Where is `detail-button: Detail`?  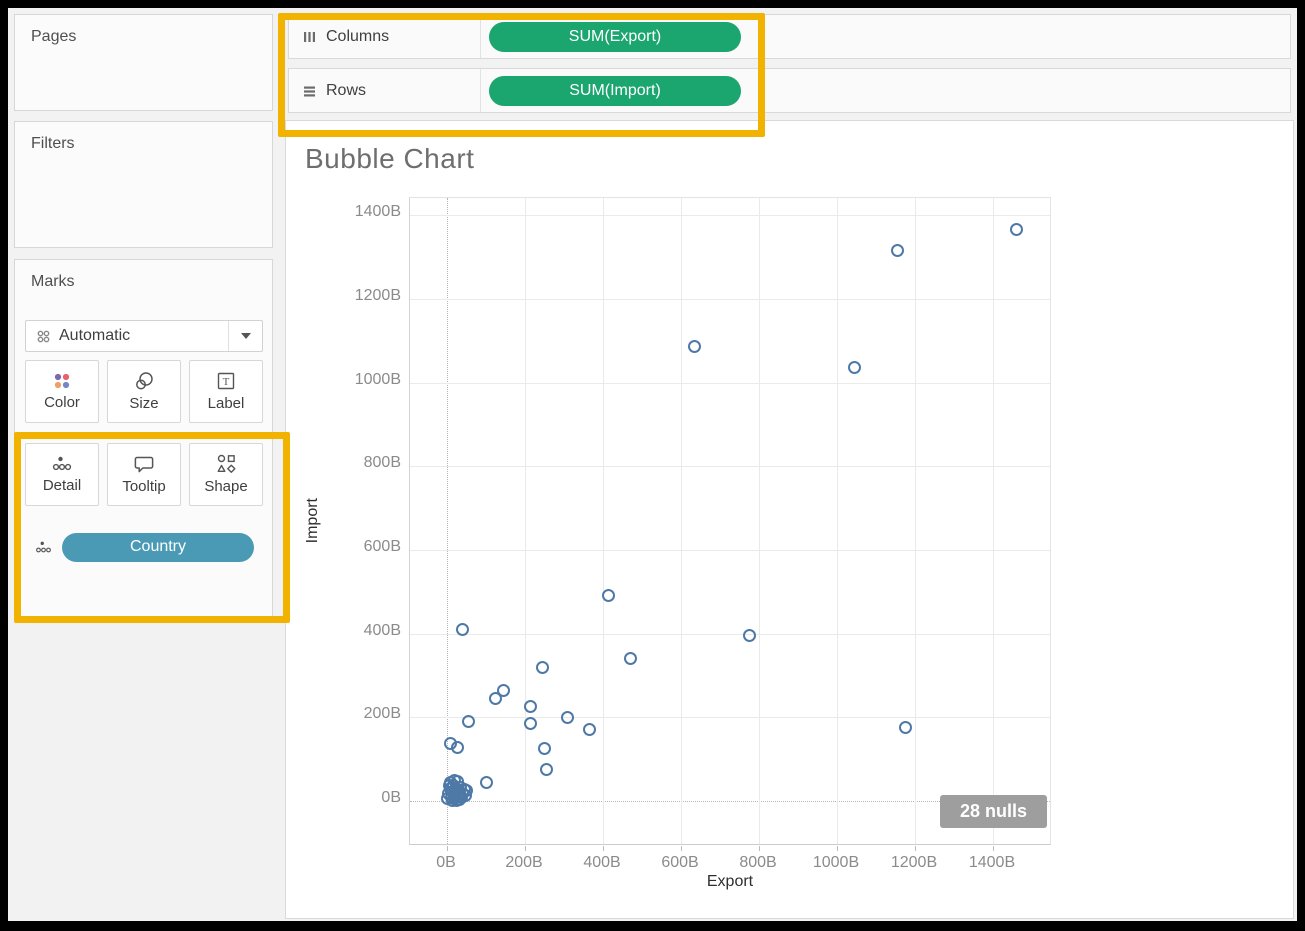 detail-button: Detail is located at coordinates (62, 474).